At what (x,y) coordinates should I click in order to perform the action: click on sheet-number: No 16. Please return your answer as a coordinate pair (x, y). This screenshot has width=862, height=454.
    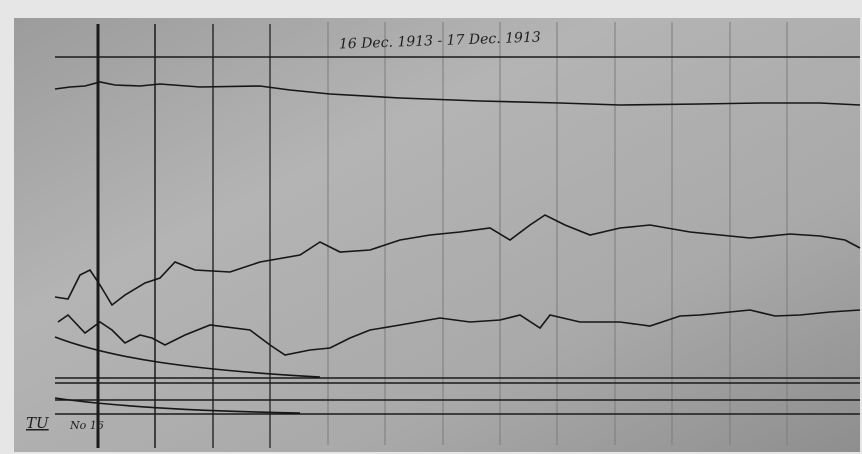
    Looking at the image, I should click on (86, 425).